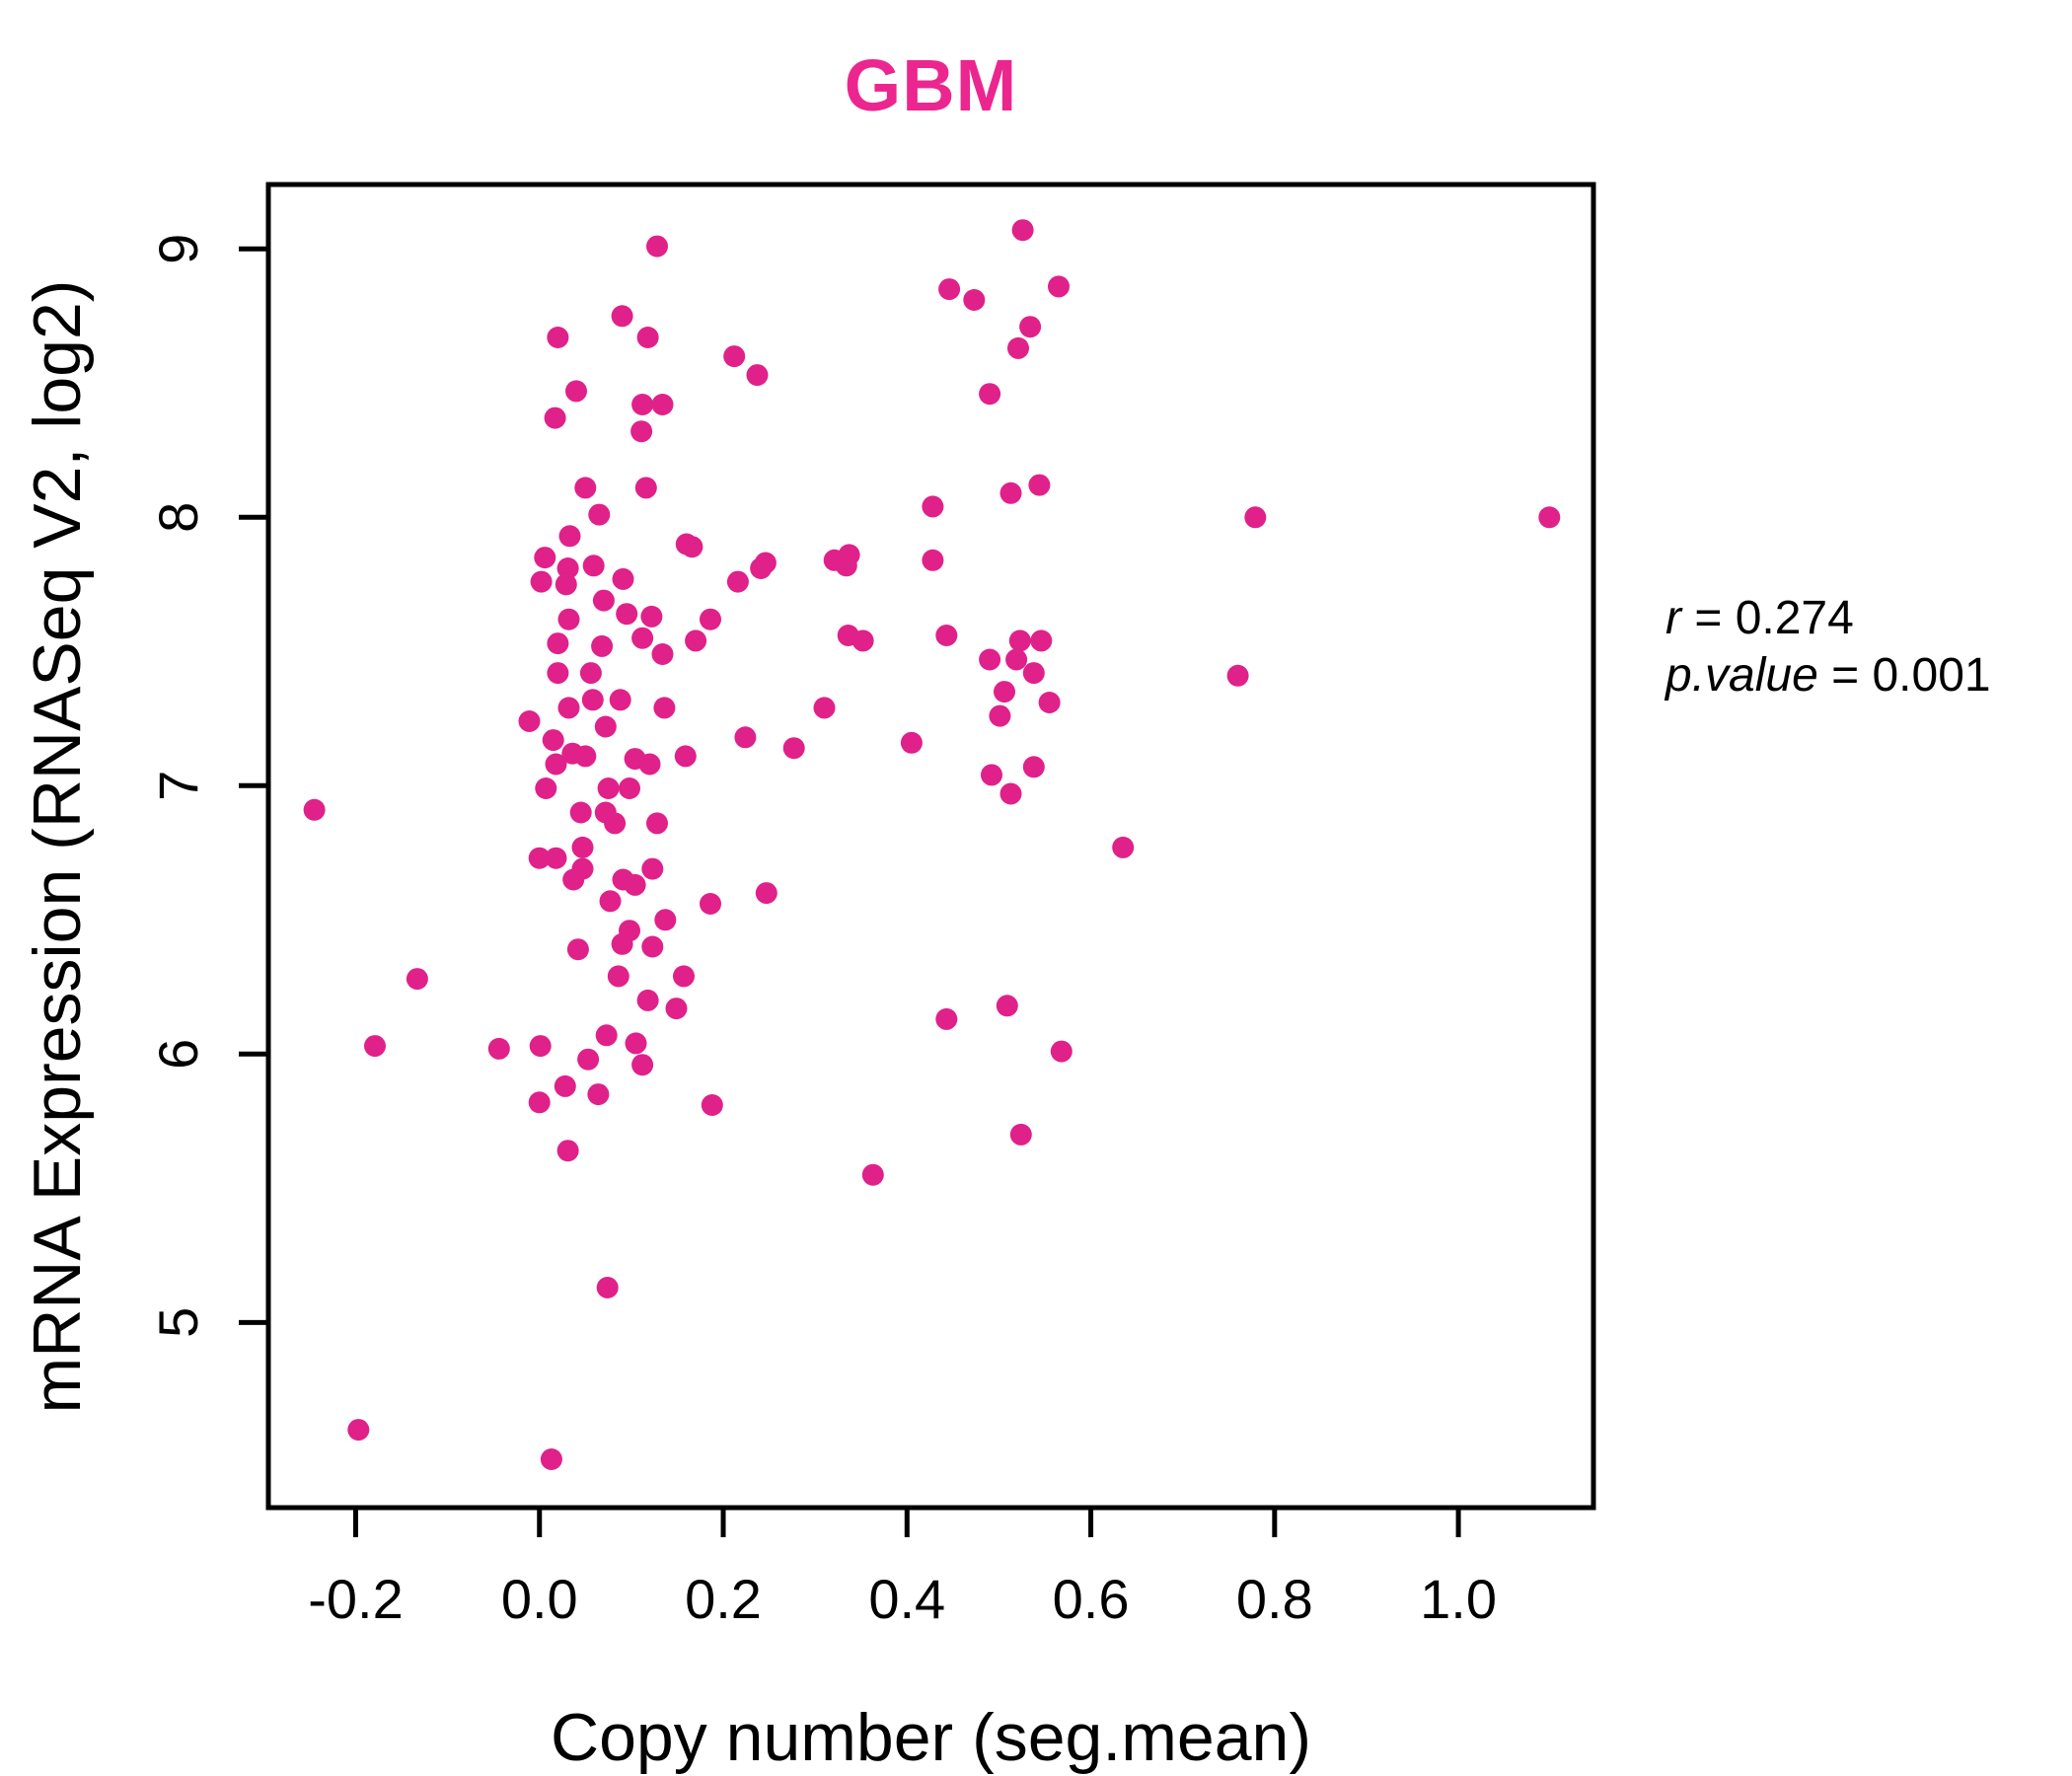  Describe the element at coordinates (1742, 676) in the screenshot. I see `pvalue-symbol: p.value` at that location.